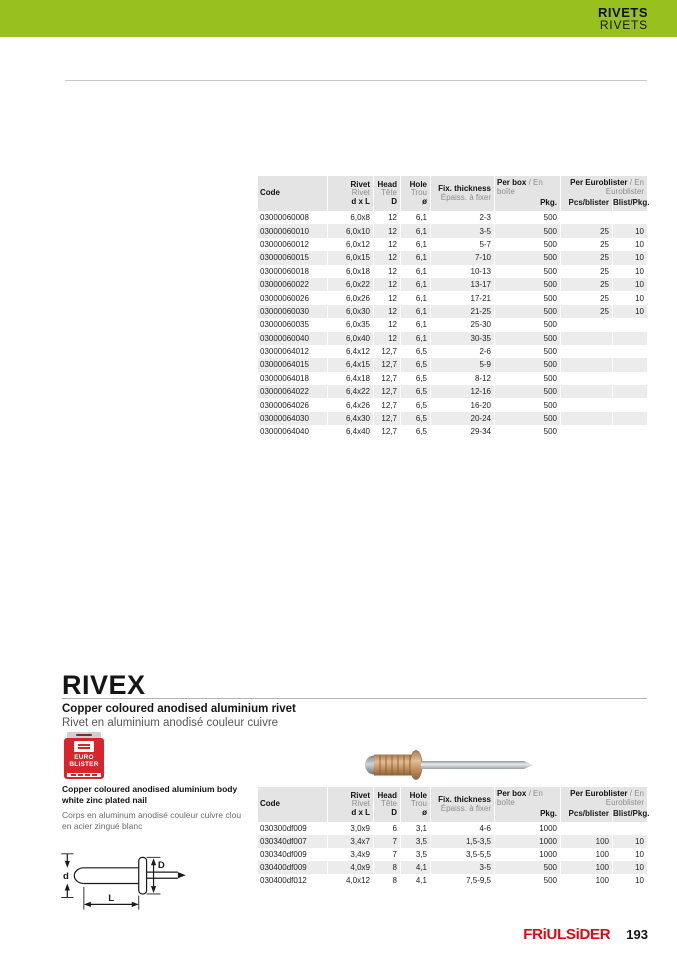  Describe the element at coordinates (293, 218) in the screenshot. I see `table-cell: 03000060008` at that location.